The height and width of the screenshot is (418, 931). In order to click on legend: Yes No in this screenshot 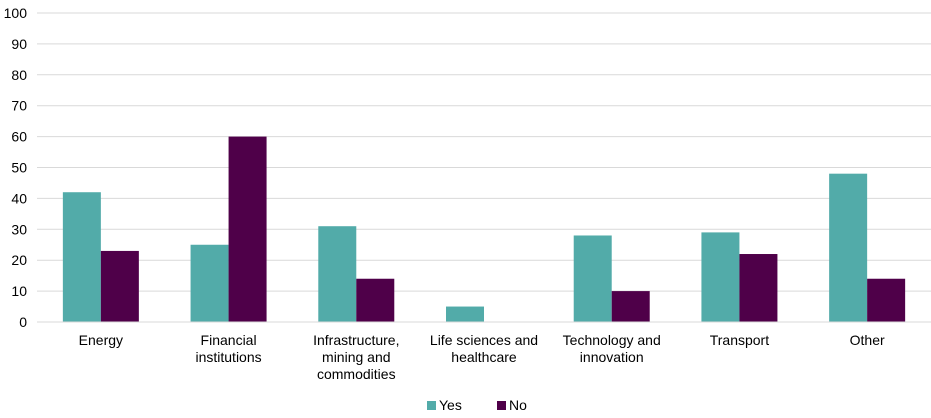, I will do `click(477, 405)`.